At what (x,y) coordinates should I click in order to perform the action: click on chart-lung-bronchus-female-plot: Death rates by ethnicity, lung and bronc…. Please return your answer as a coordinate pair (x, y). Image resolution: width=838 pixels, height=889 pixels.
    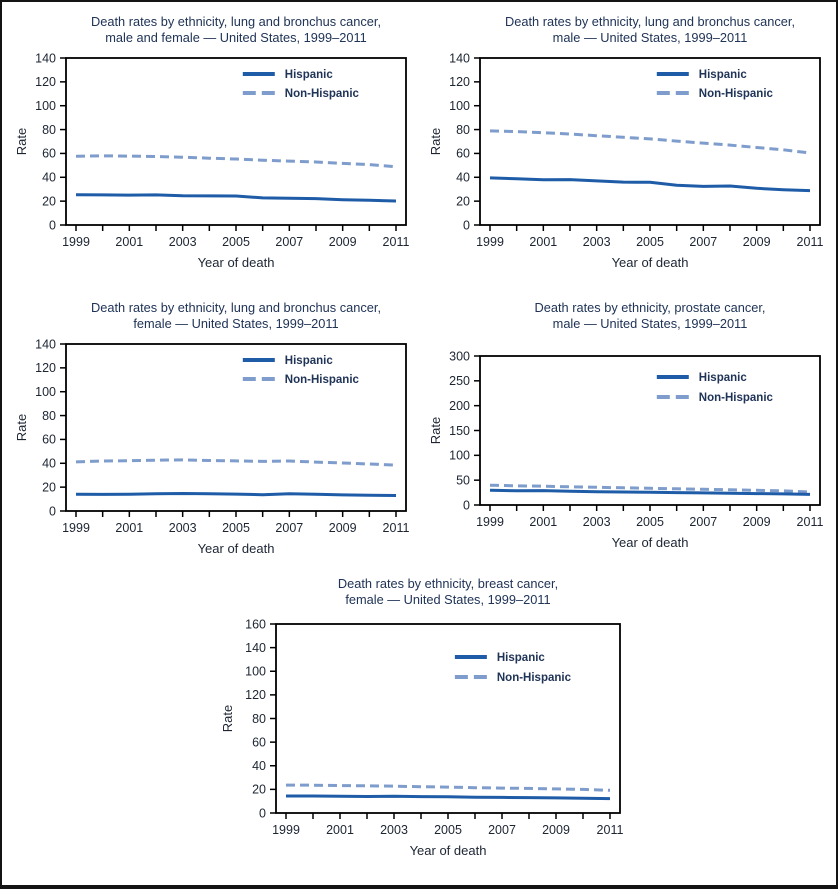
    Looking at the image, I should click on (211, 428).